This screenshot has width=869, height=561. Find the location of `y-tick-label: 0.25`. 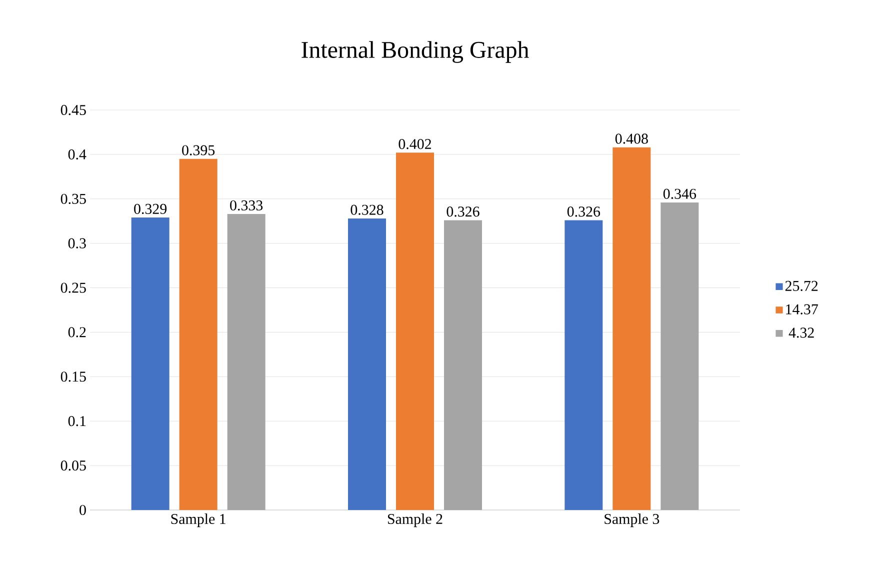

y-tick-label: 0.25 is located at coordinates (73, 287).